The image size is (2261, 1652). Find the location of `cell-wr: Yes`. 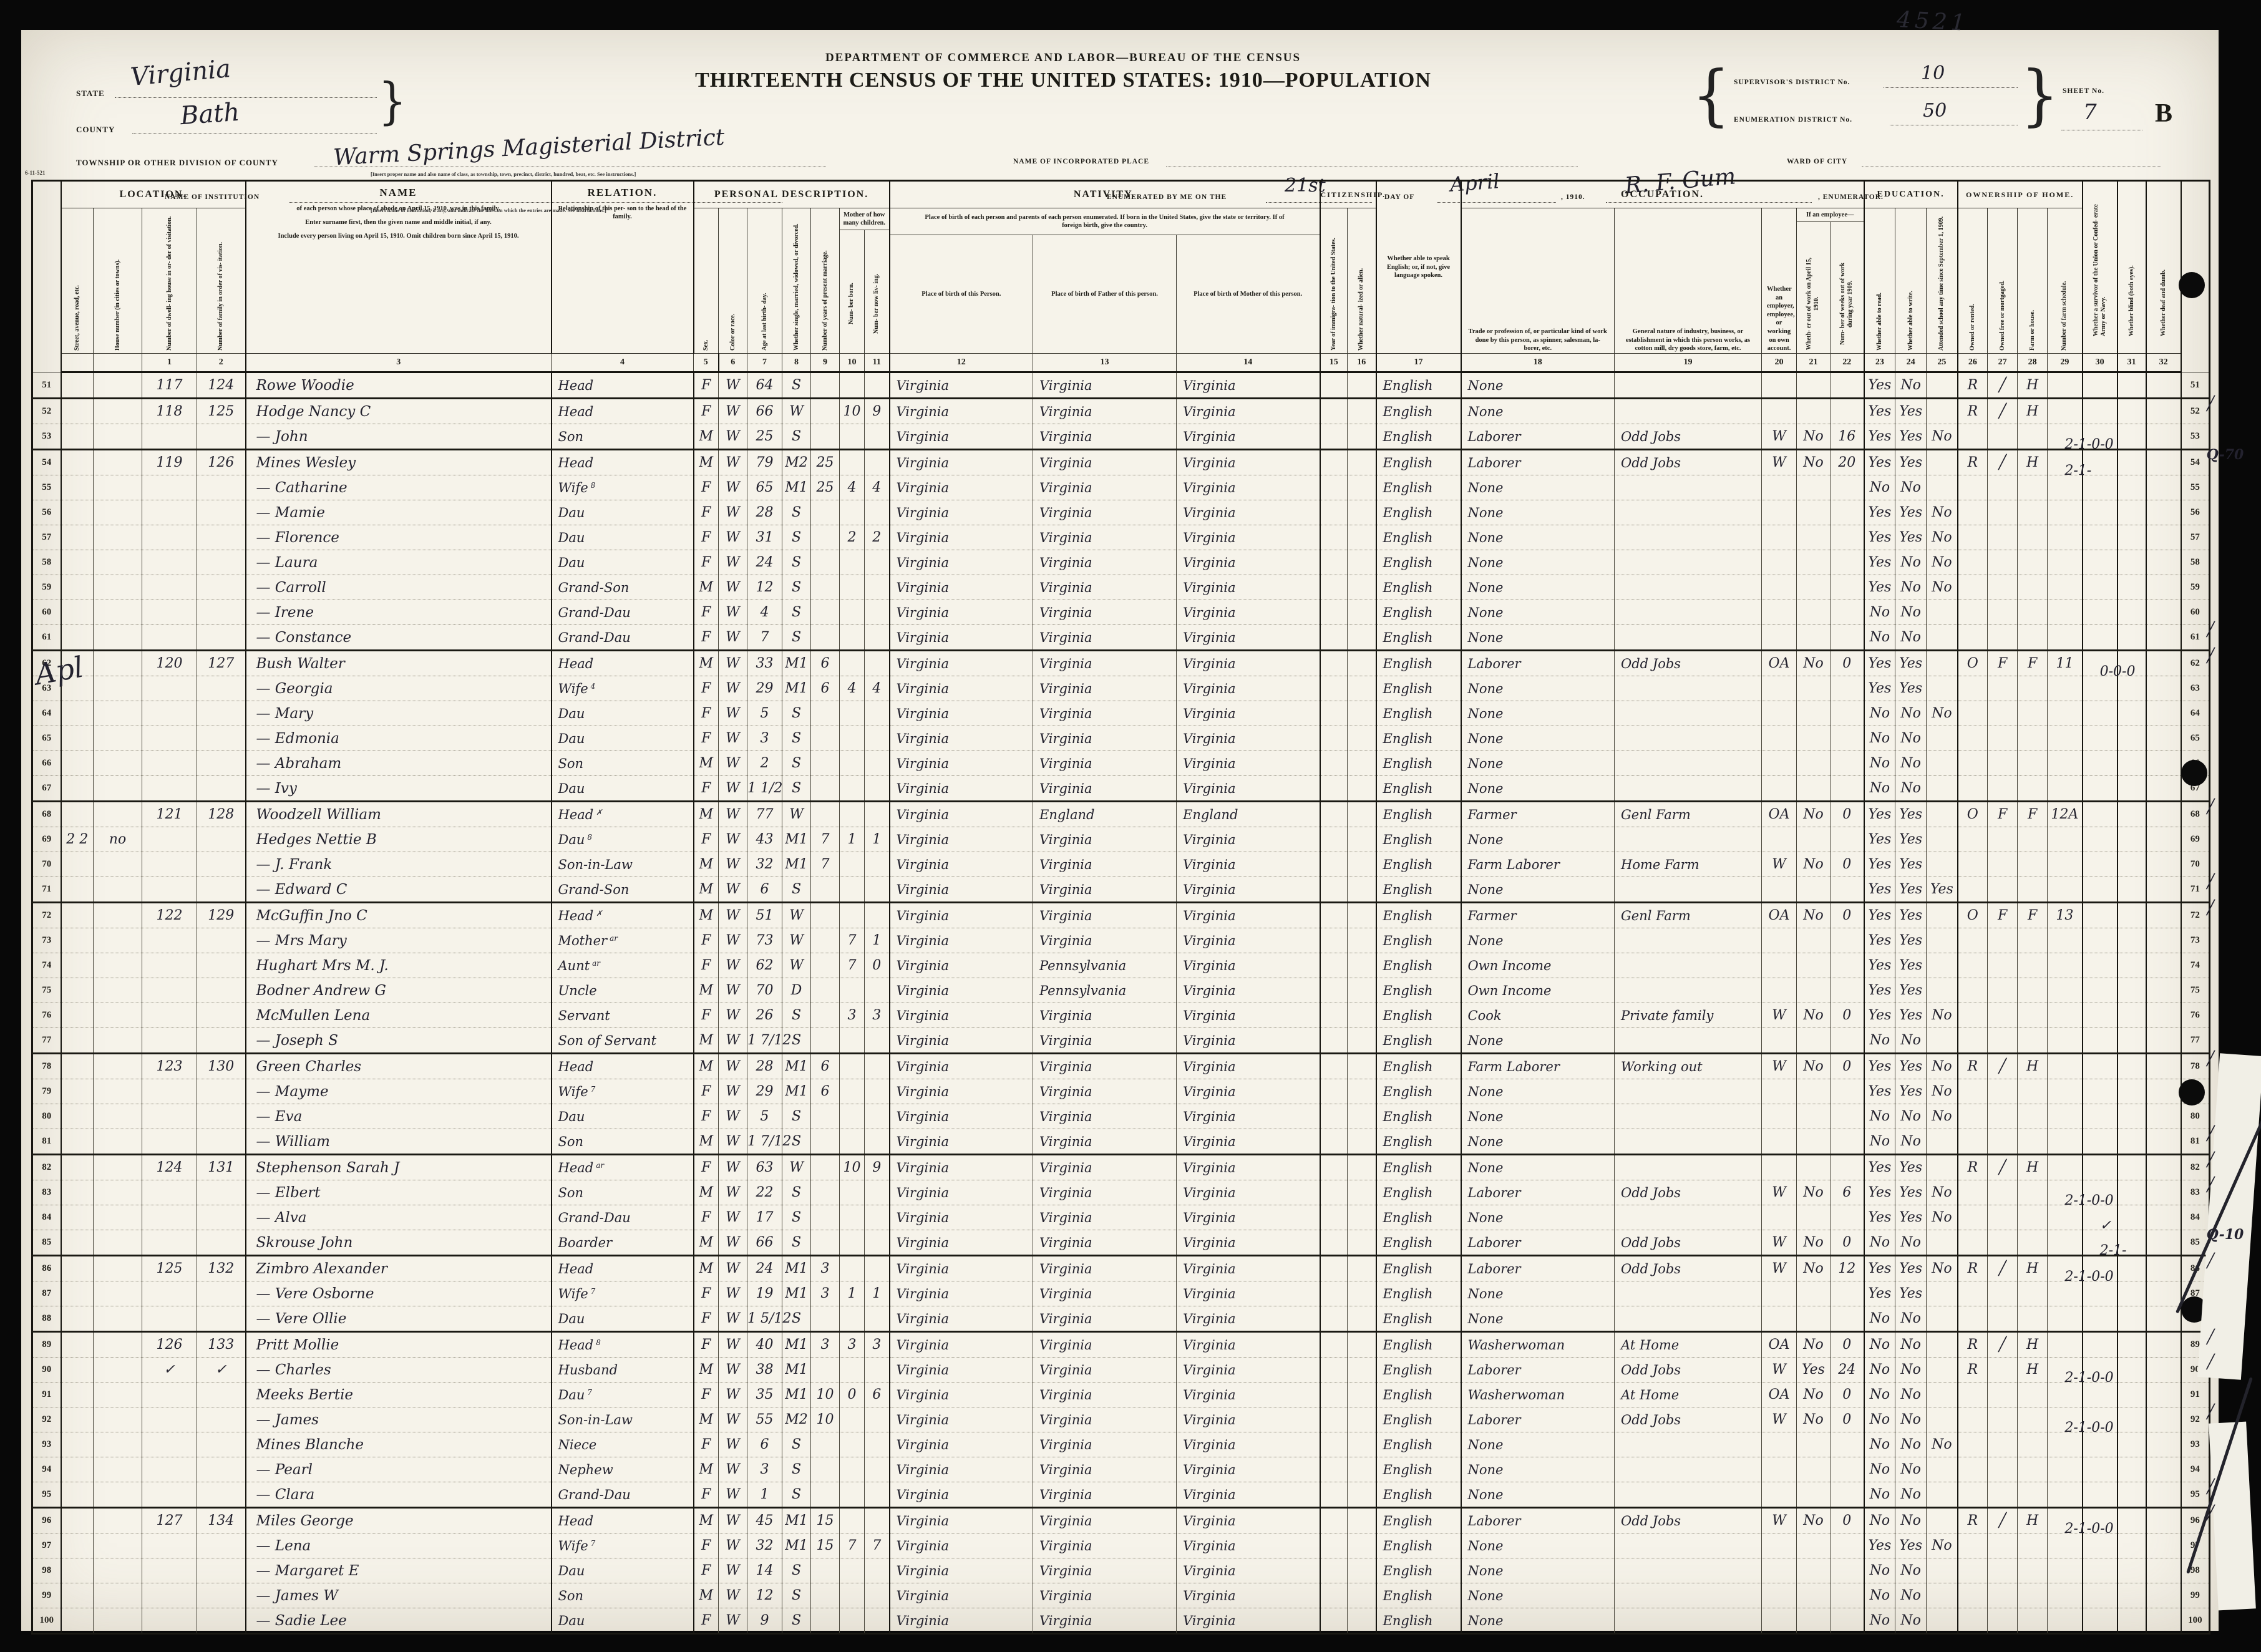

cell-wr: Yes is located at coordinates (1911, 688).